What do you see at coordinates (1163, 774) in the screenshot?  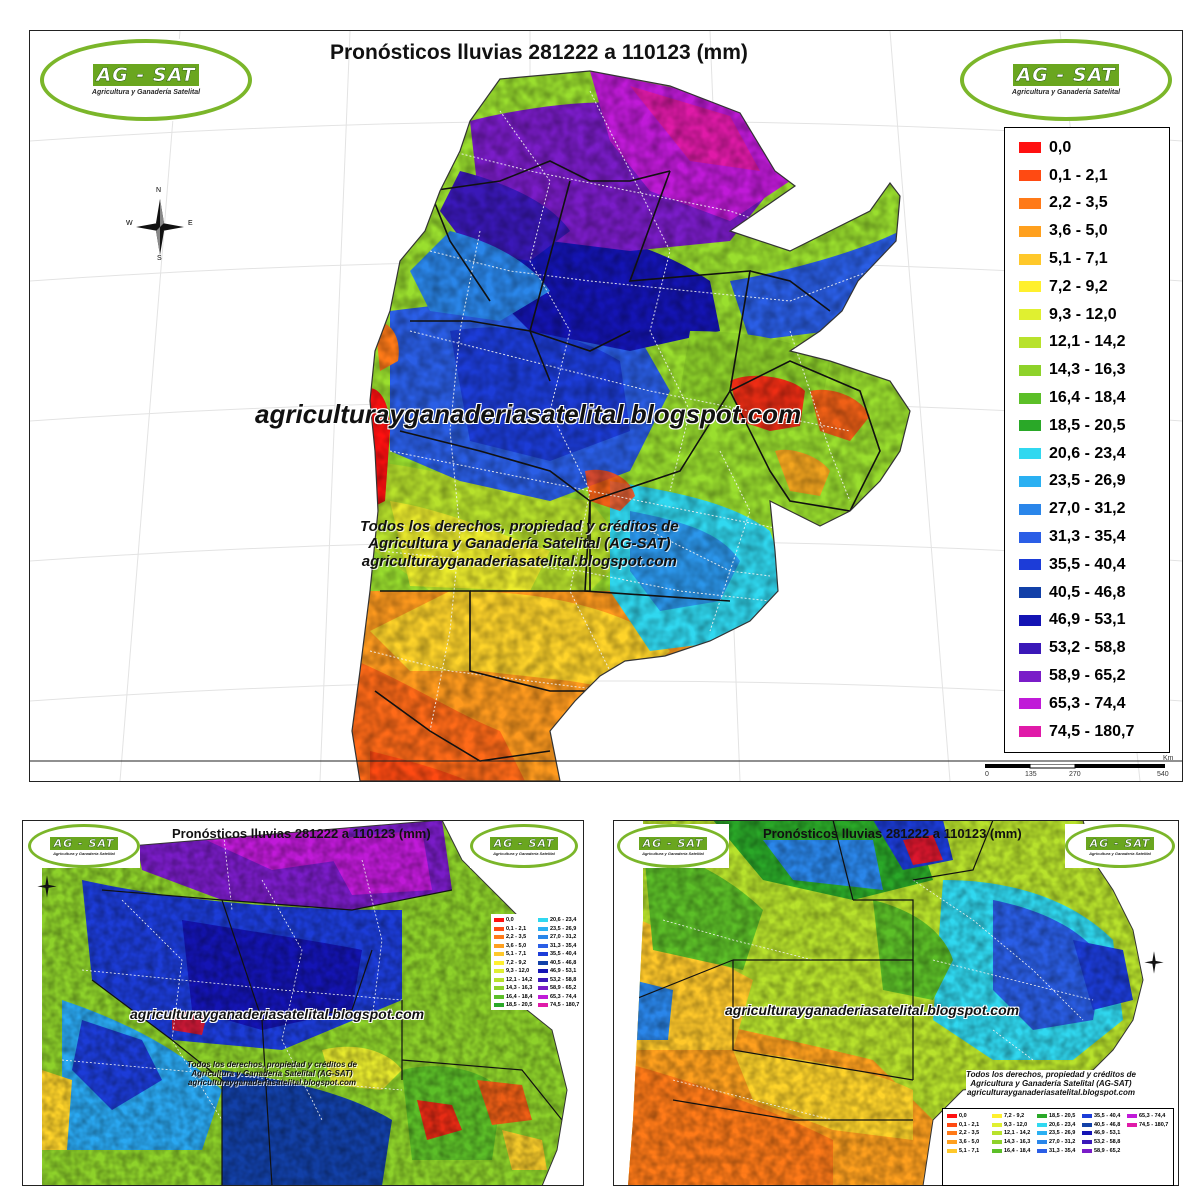 I see `scale-label: 540` at bounding box center [1163, 774].